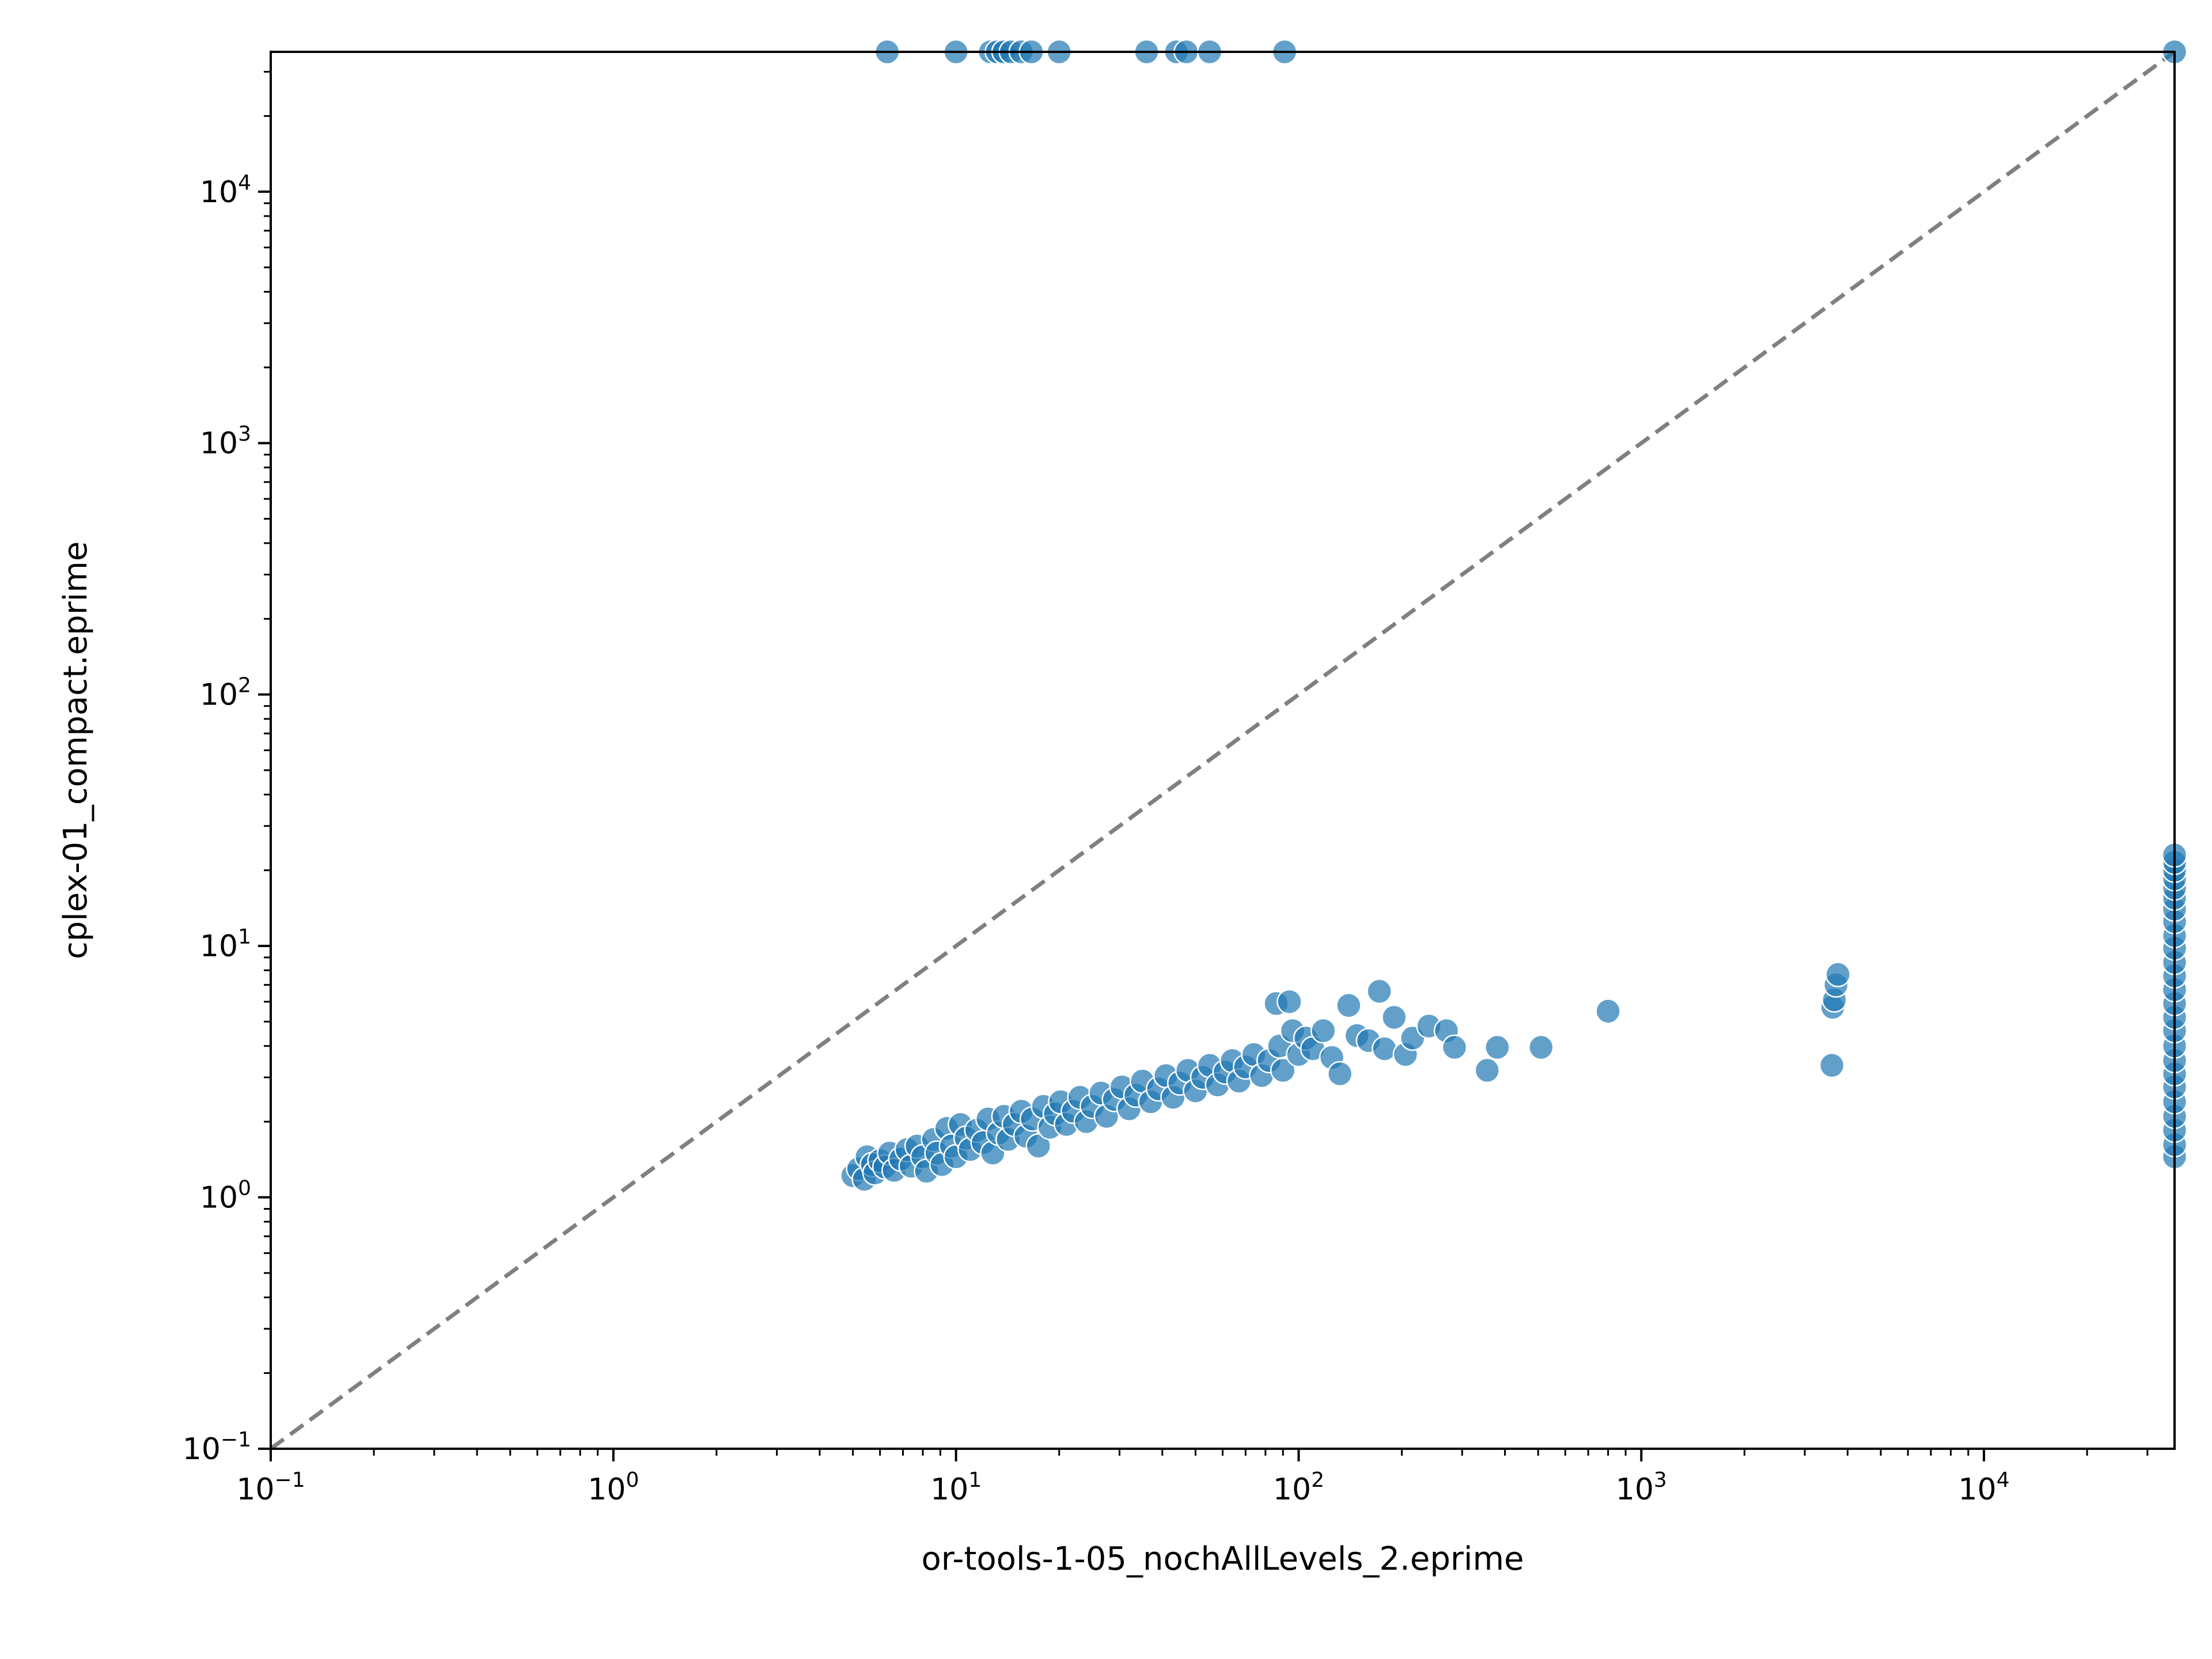 This screenshot has width=2212, height=1659. What do you see at coordinates (225, 190) in the screenshot?
I see `y-tick-label: 10⁴` at bounding box center [225, 190].